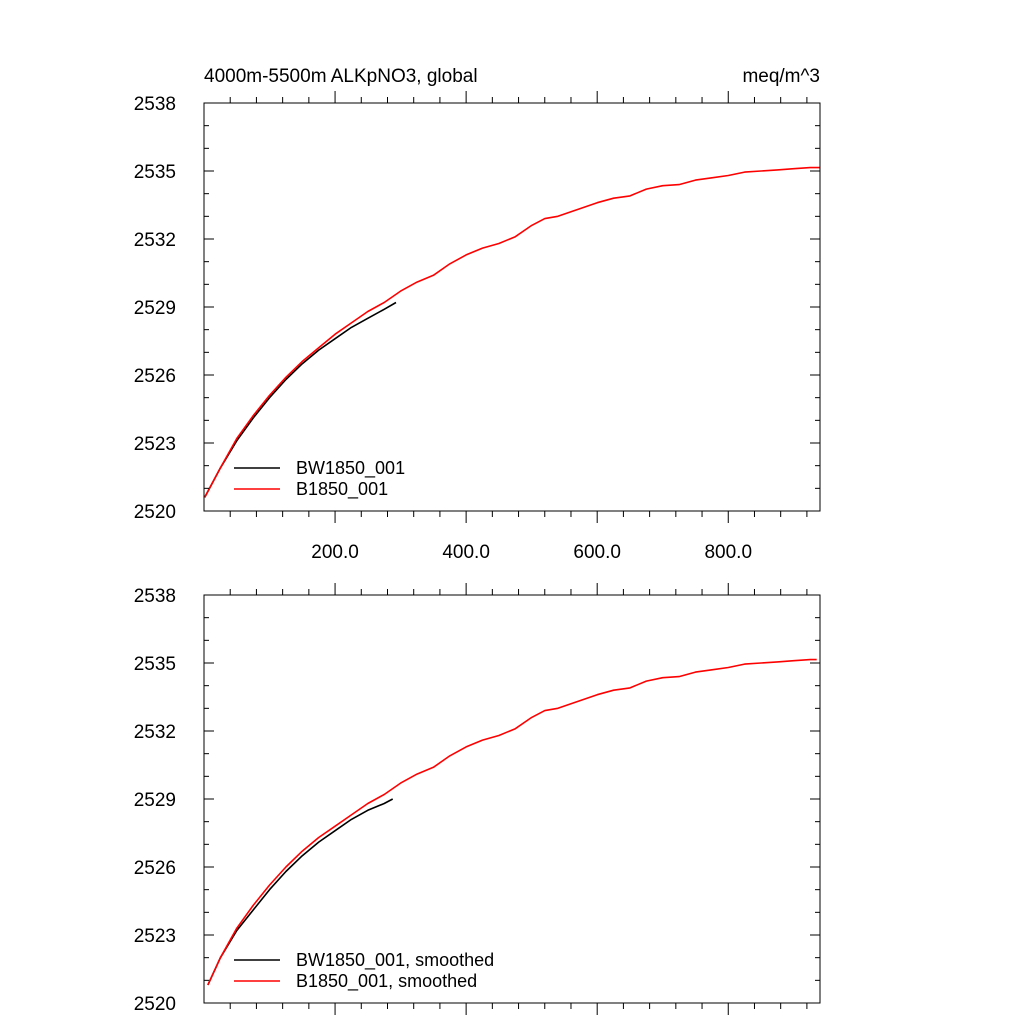 The width and height of the screenshot is (1024, 1024). What do you see at coordinates (466, 552) in the screenshot?
I see `x-tick-label: 400.0` at bounding box center [466, 552].